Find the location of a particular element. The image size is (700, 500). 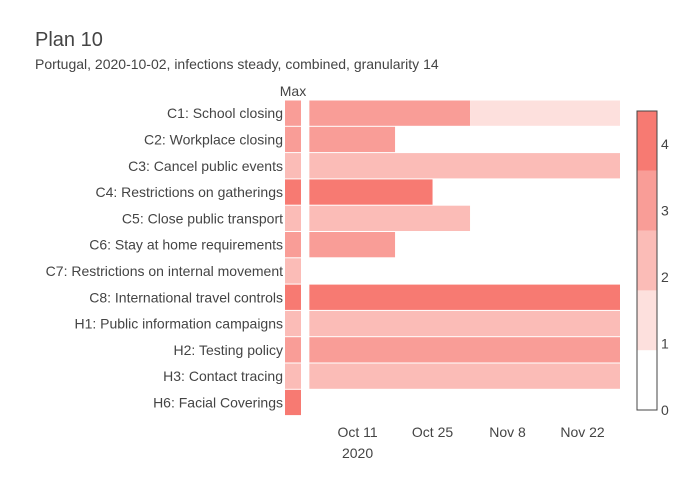

row-label: C3: Cancel public events is located at coordinates (205, 166).